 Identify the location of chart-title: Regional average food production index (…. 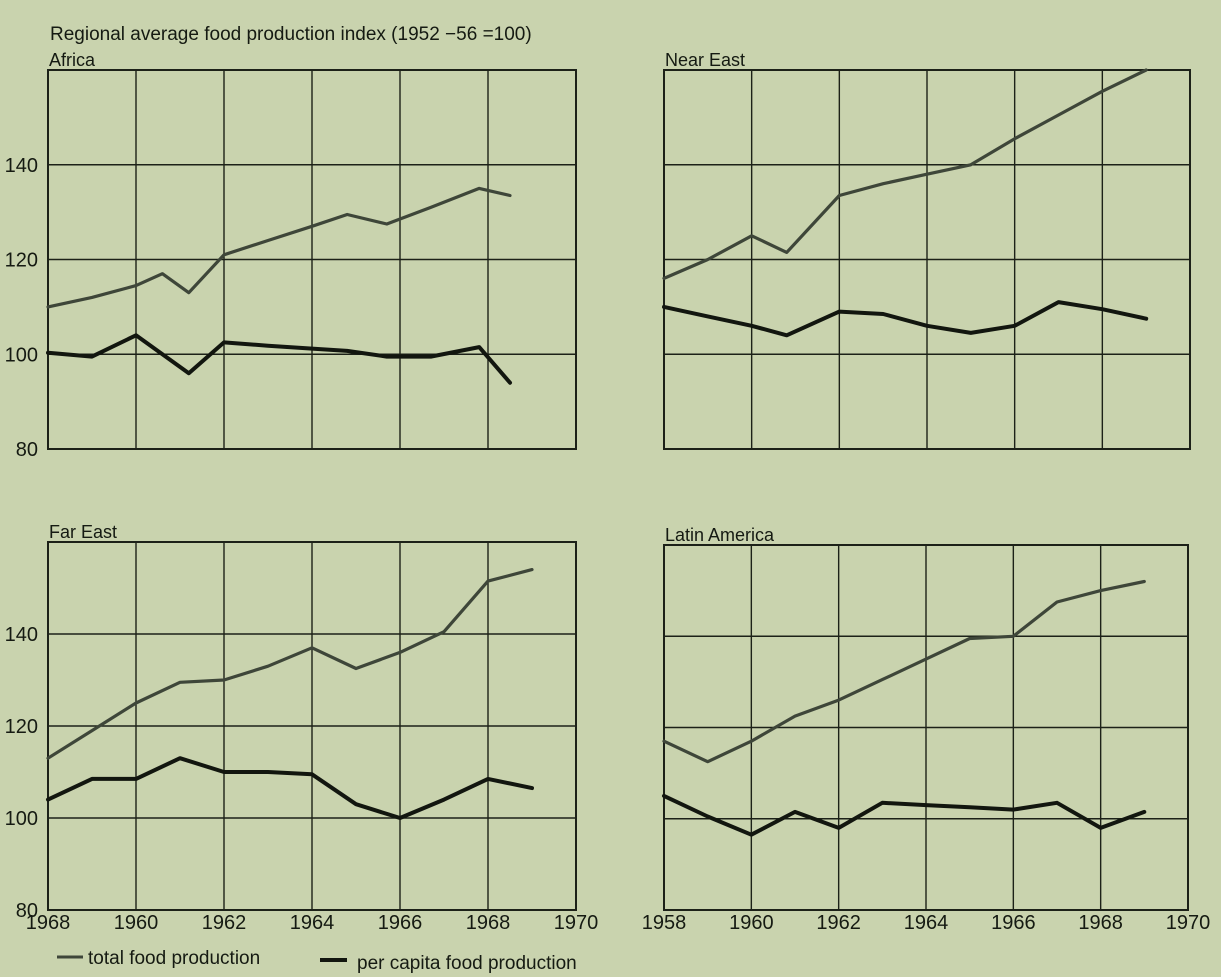
(291, 34).